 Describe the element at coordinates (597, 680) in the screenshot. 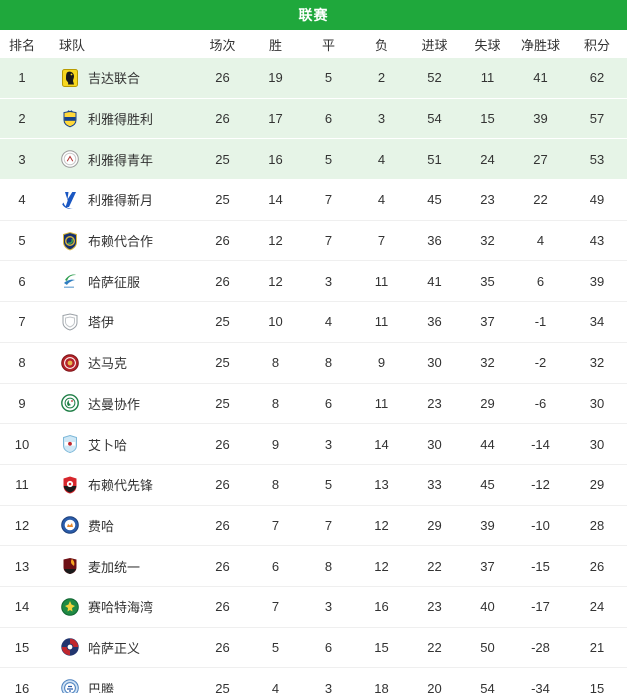

I see `points-cell: 15` at that location.